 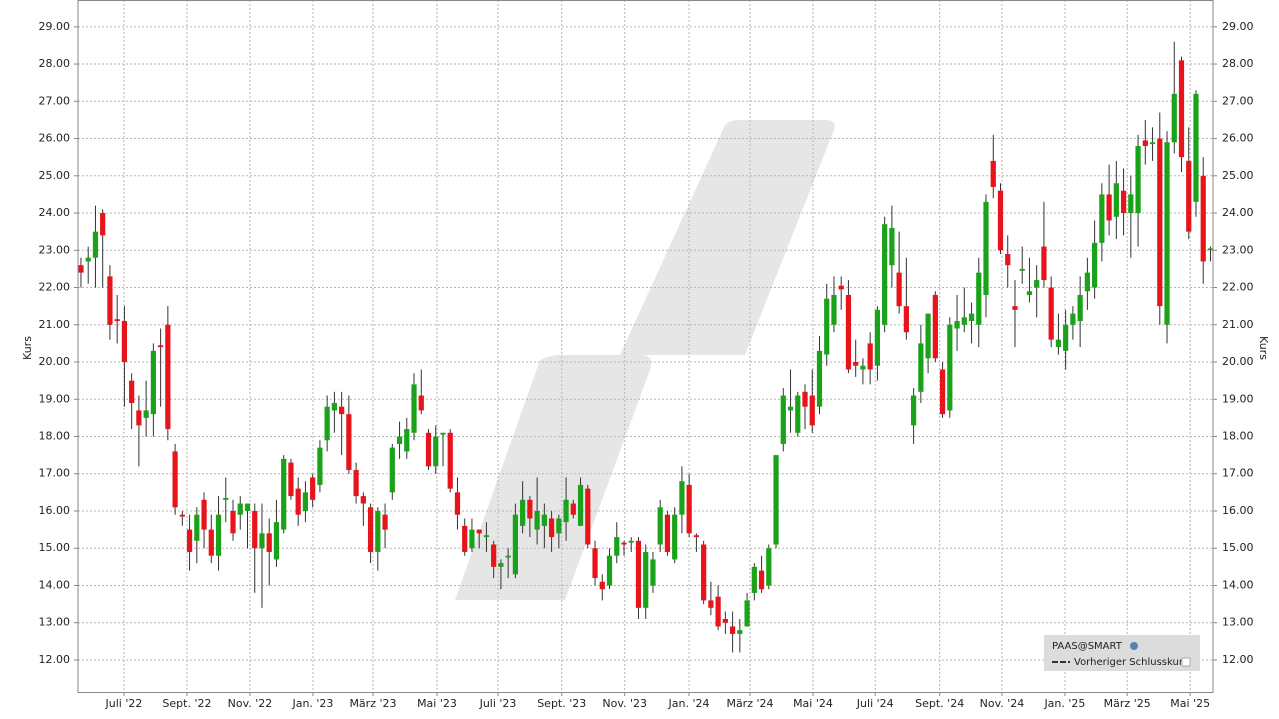 I want to click on x-tick-label: Mai '24, so click(x=813, y=703).